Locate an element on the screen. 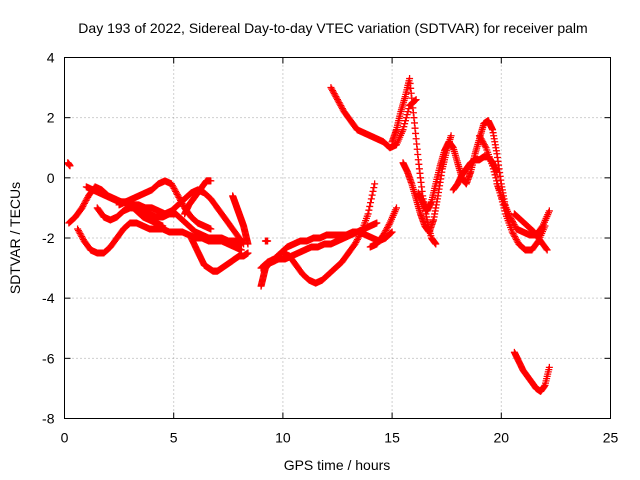  y-tick-label: 4 is located at coordinates (51, 58).